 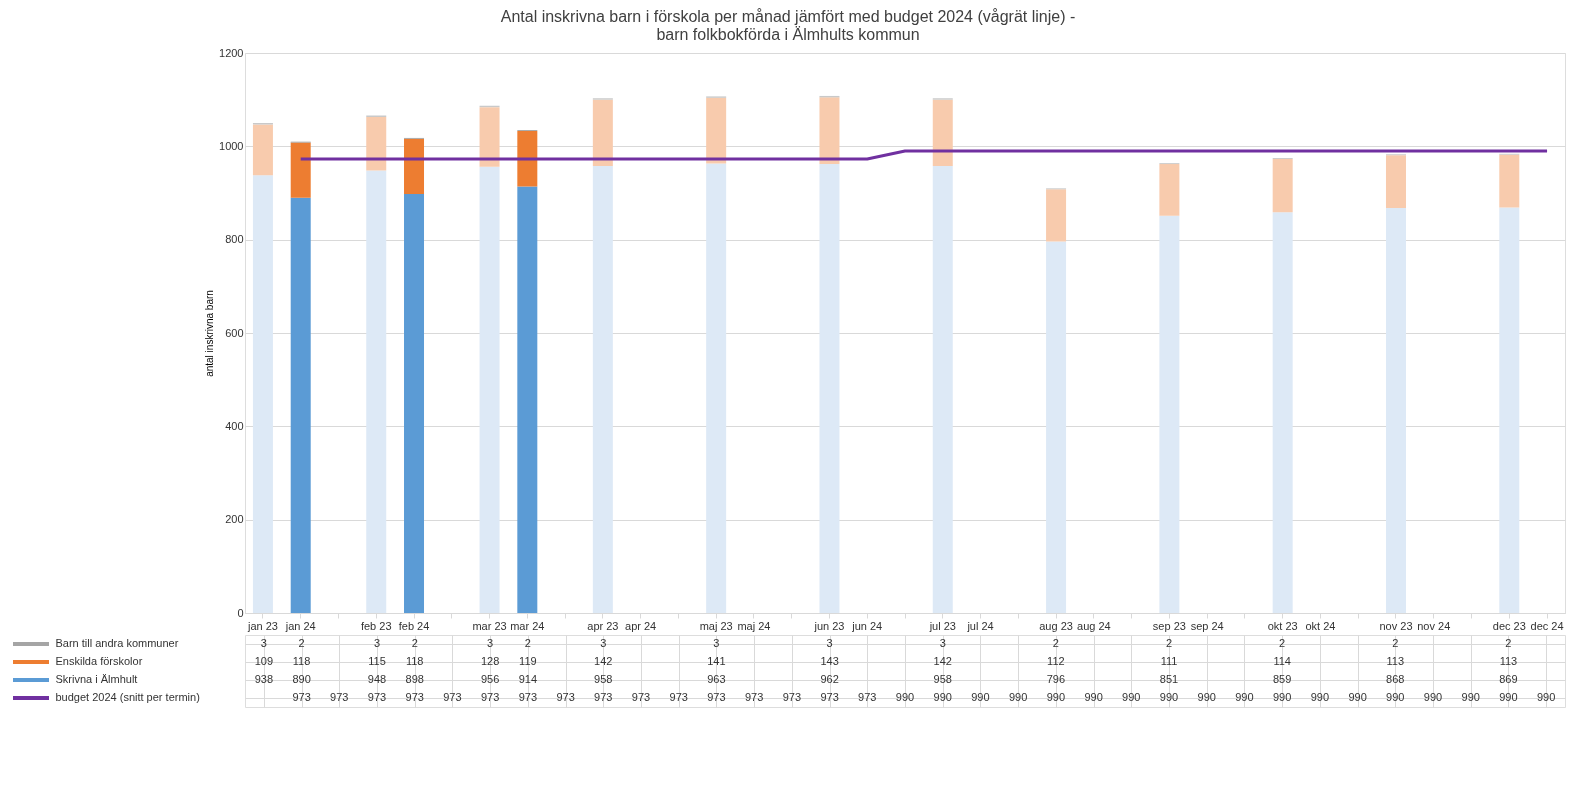 I want to click on data-label: 119, so click(x=528, y=661).